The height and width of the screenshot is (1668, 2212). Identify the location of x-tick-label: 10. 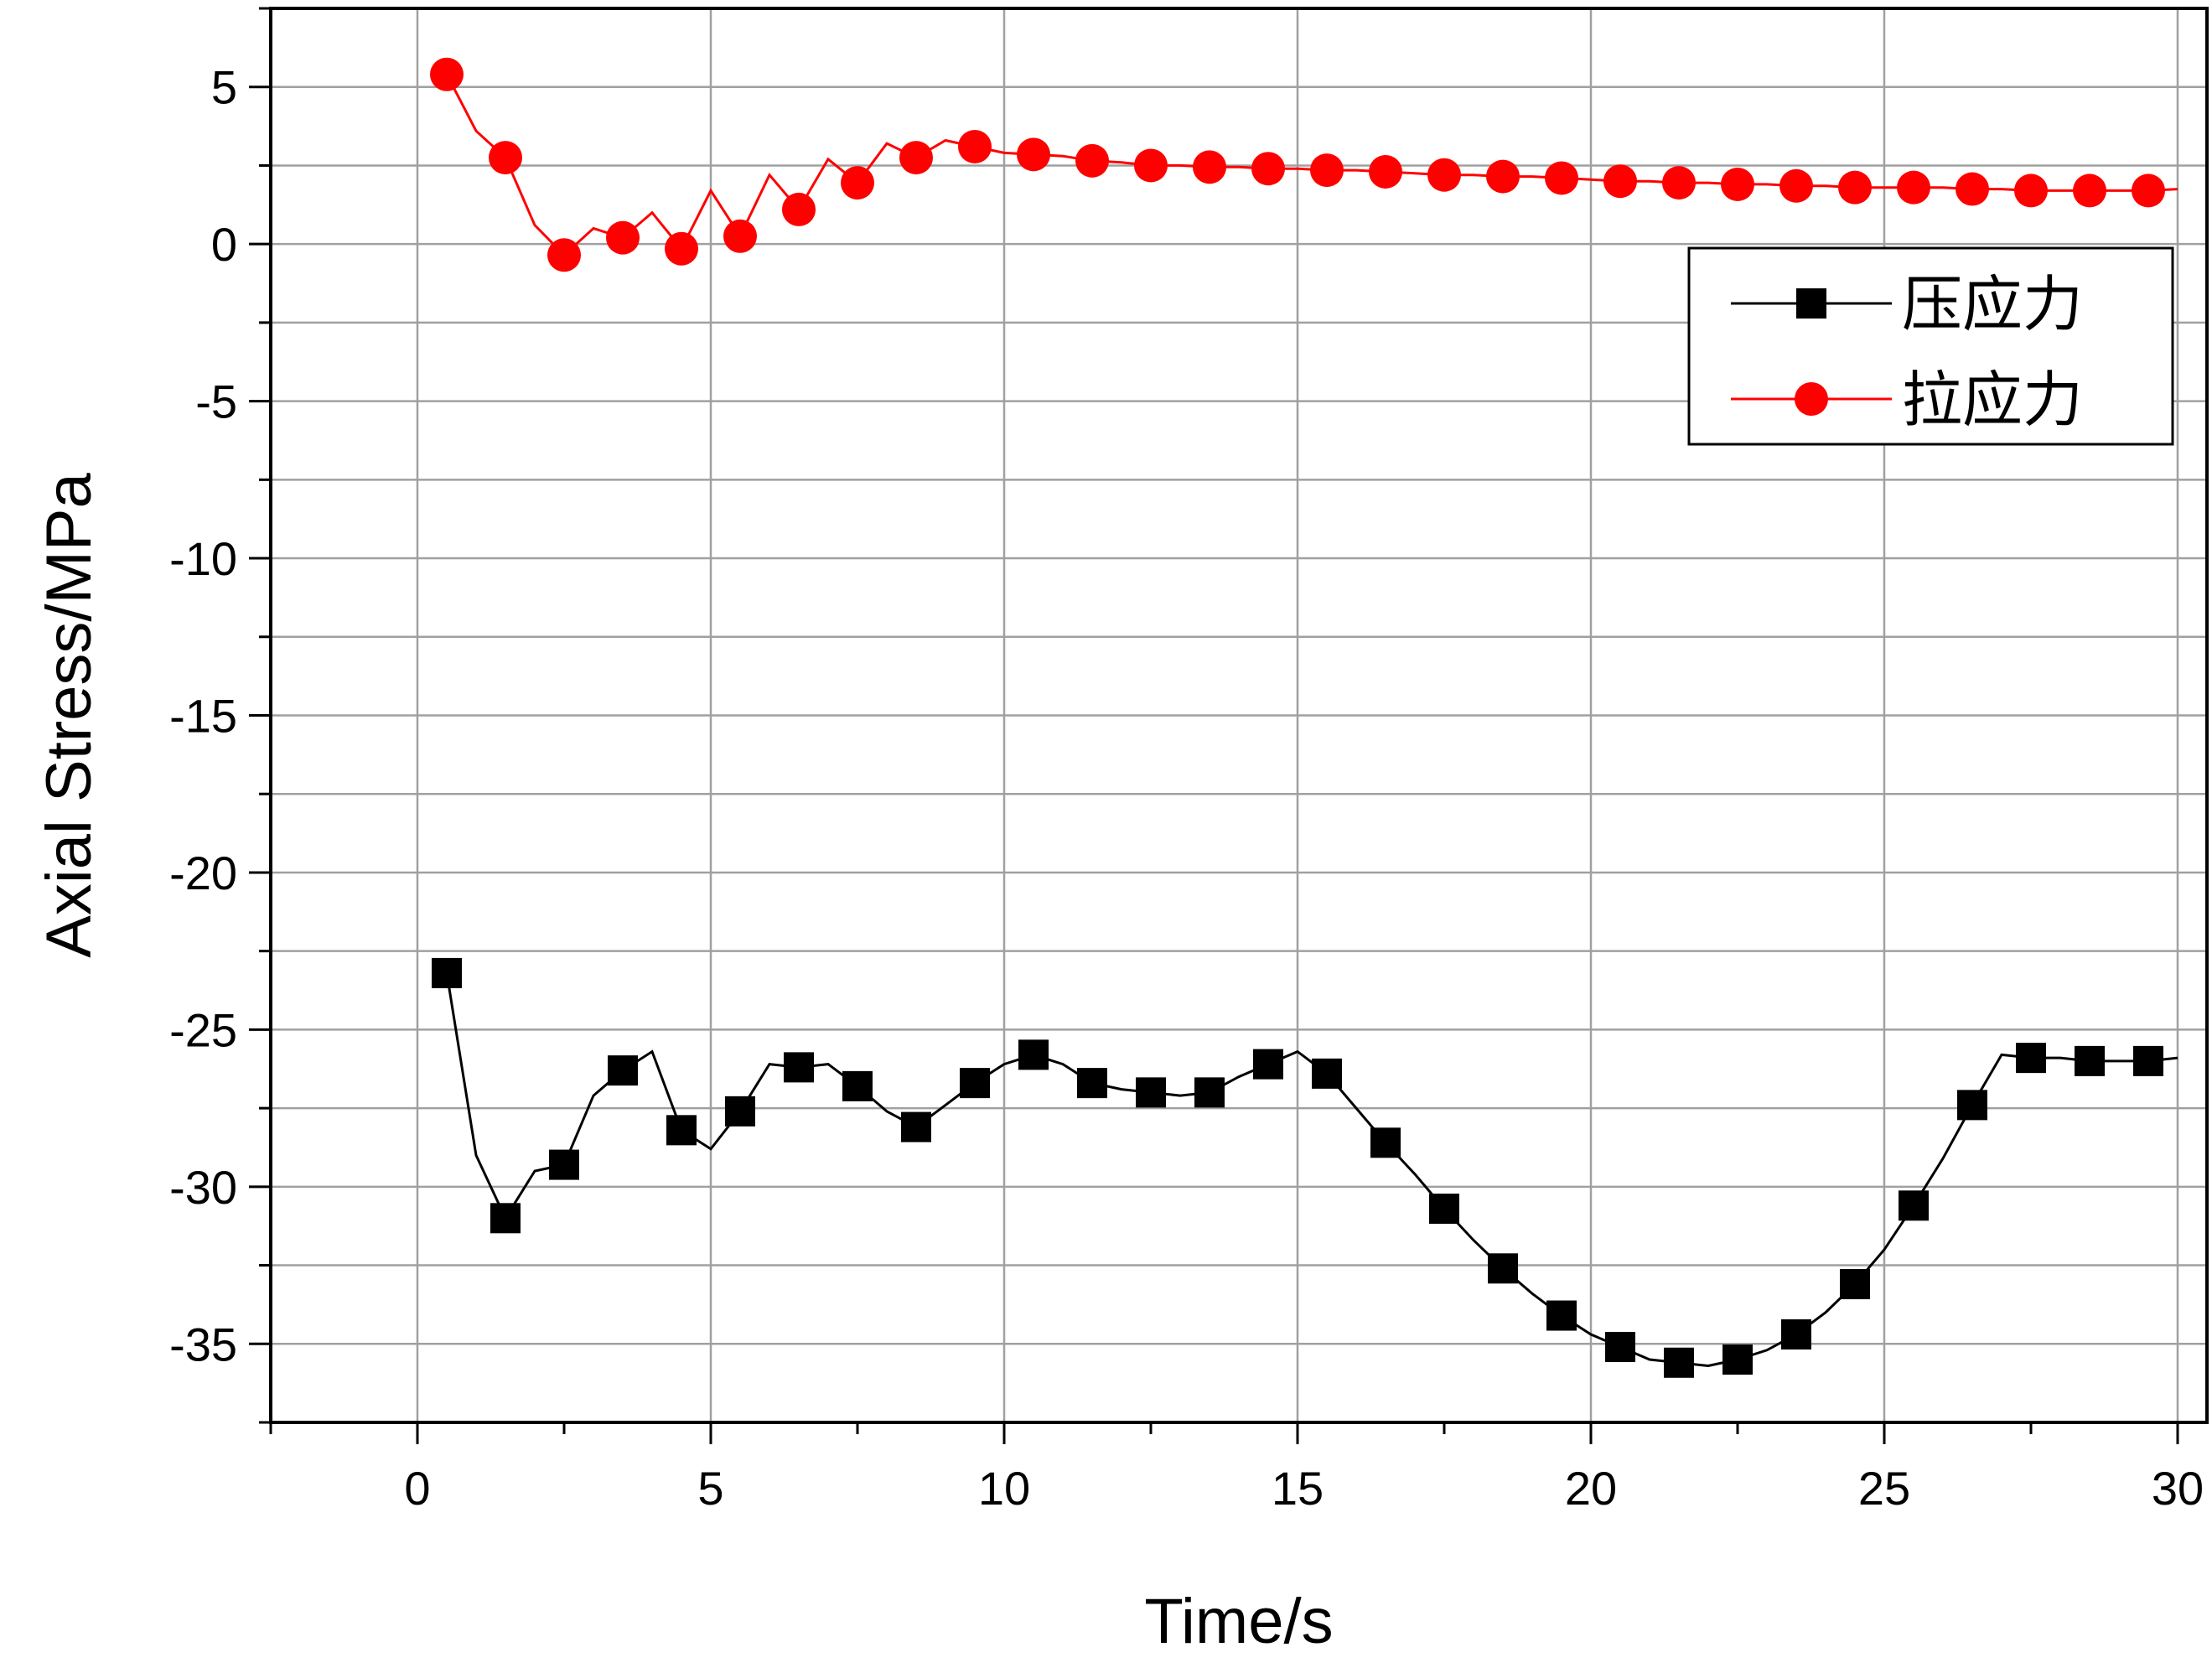
(1004, 1488).